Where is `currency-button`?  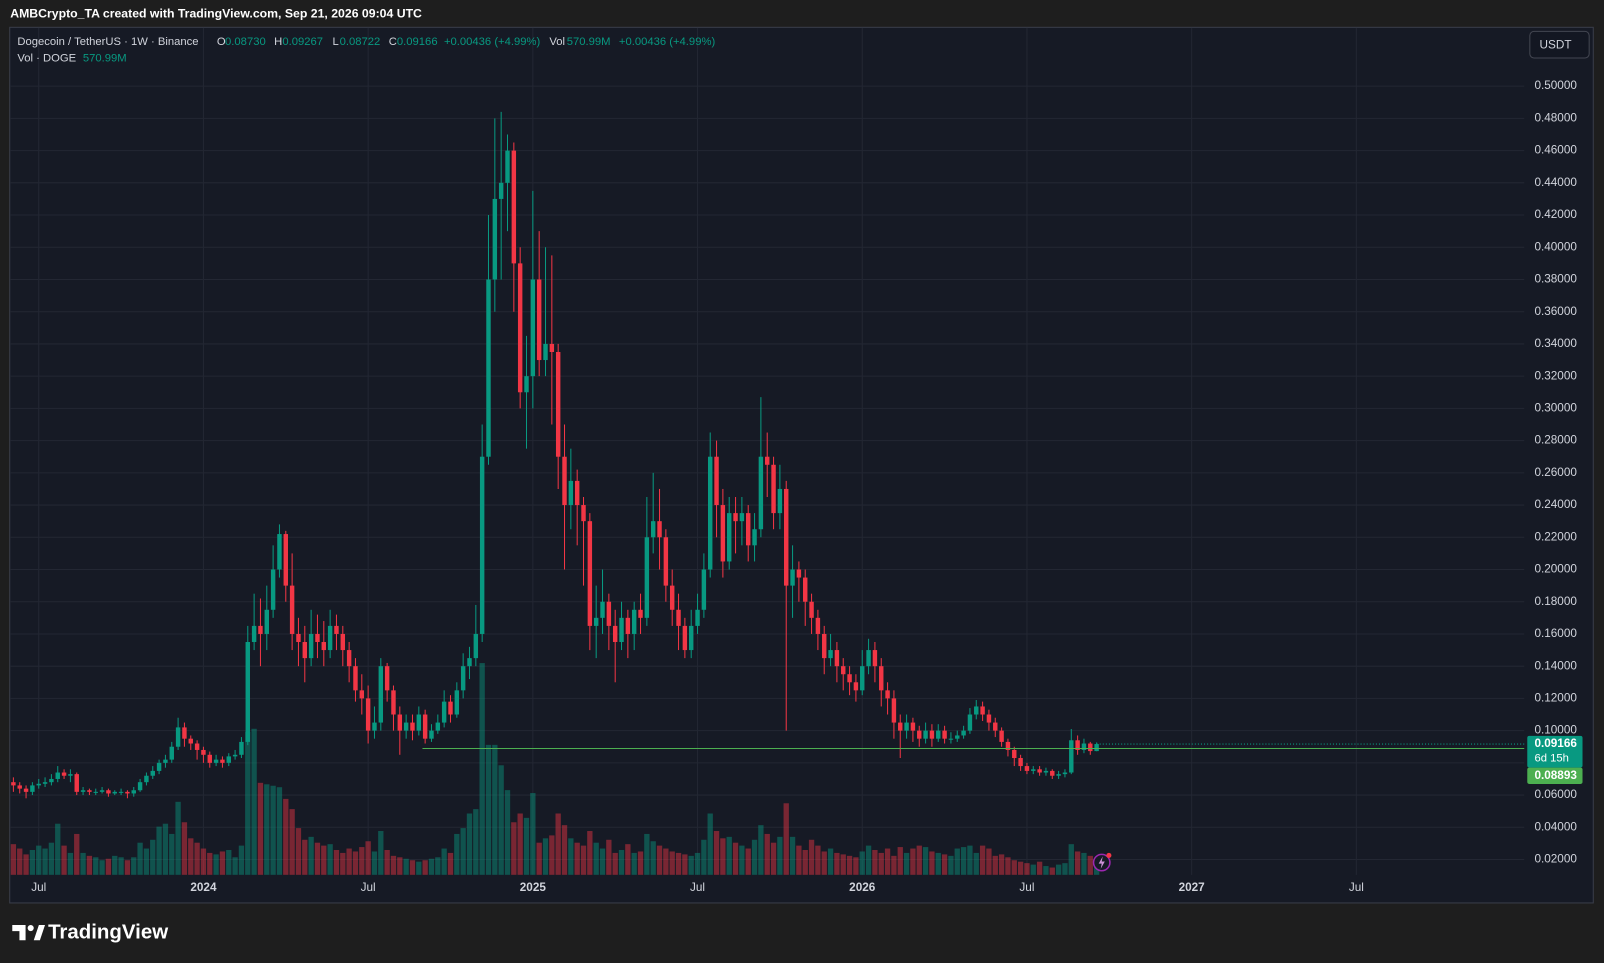
currency-button is located at coordinates (1559, 44).